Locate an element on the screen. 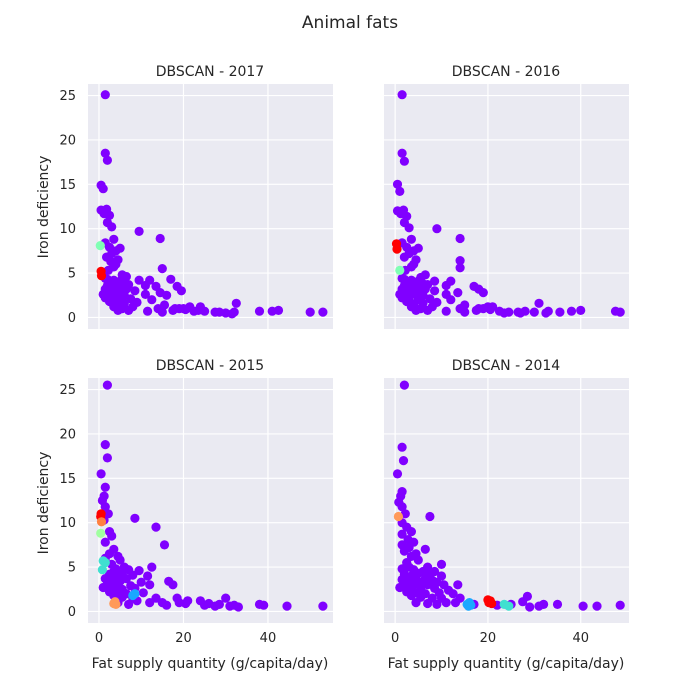 The height and width of the screenshot is (700, 700). panel-2016-title: DBSCAN - 2016 is located at coordinates (506, 72).